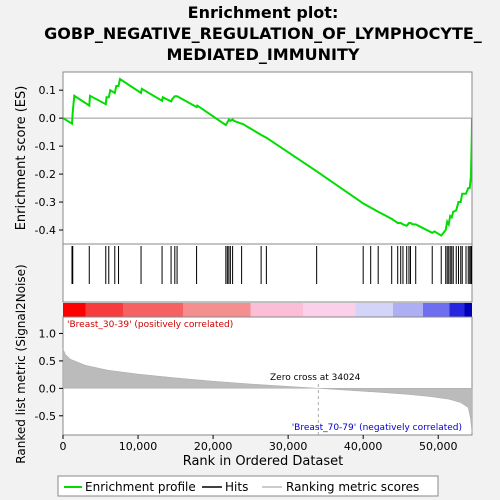 The width and height of the screenshot is (500, 500). I want to click on legend-profile-label: Enrichment profile, so click(140, 487).